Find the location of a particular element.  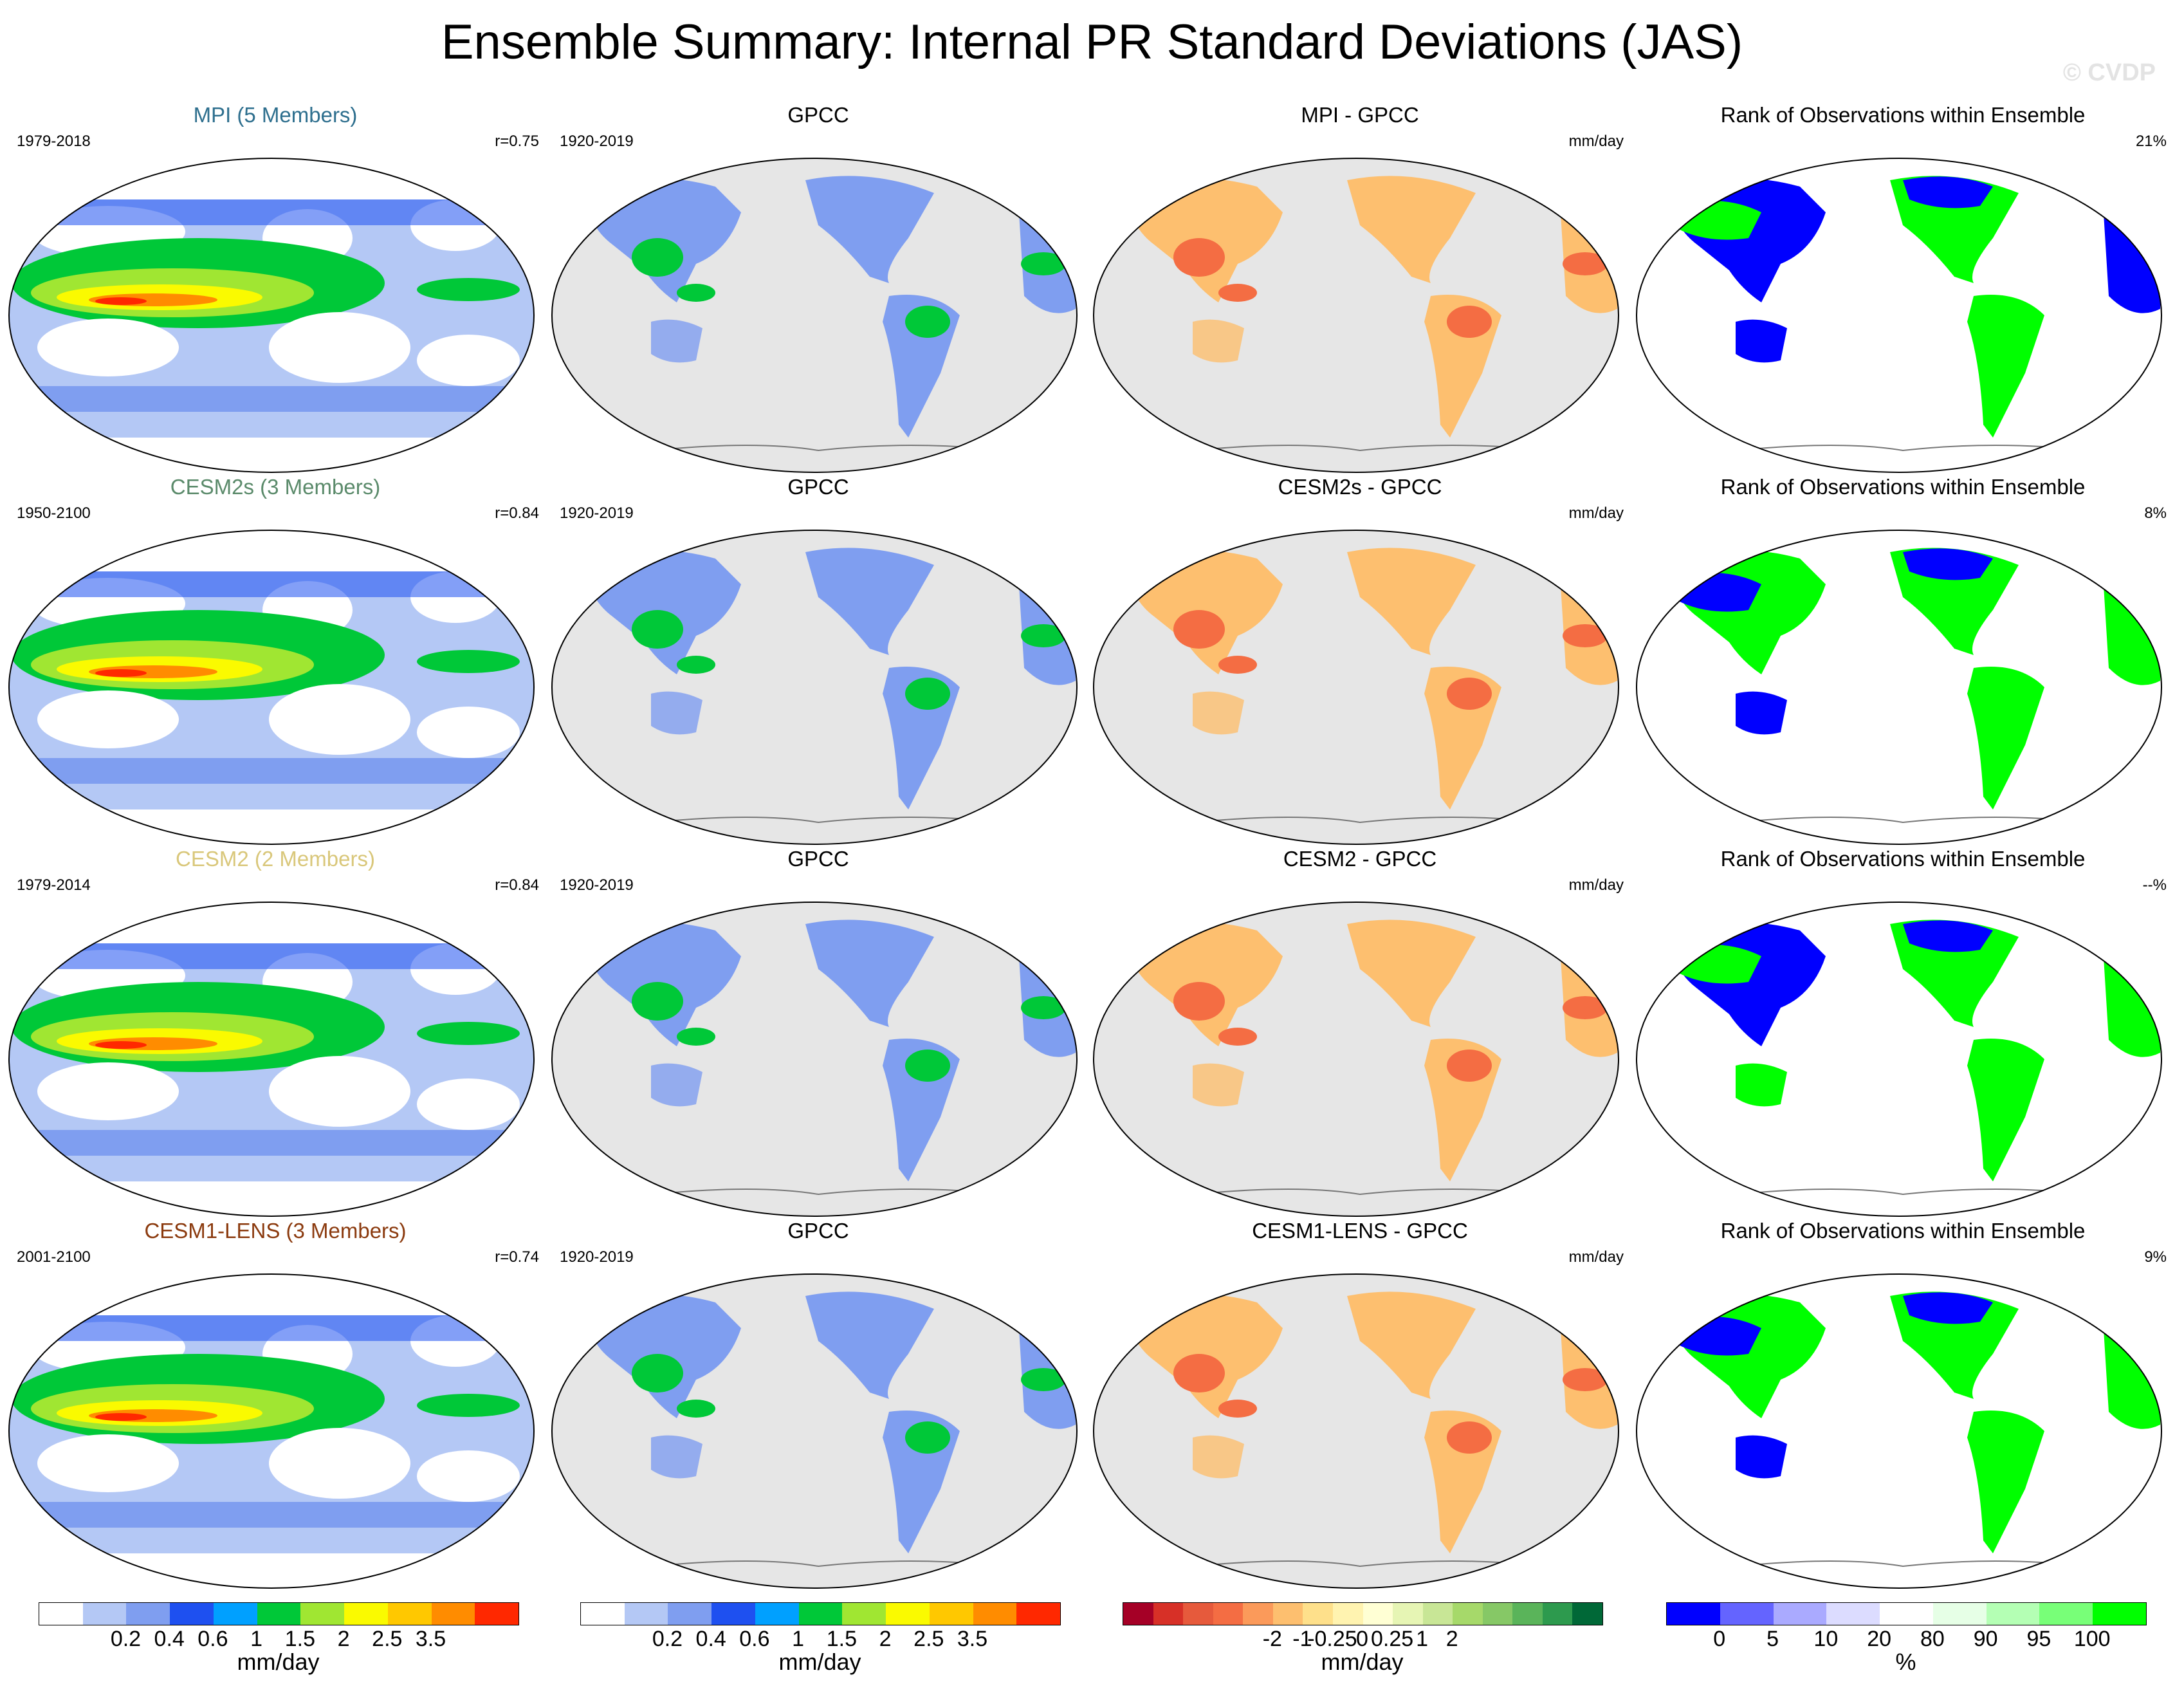

diff-panel: CESM2s - GPCC mm/day is located at coordinates (1360, 660).